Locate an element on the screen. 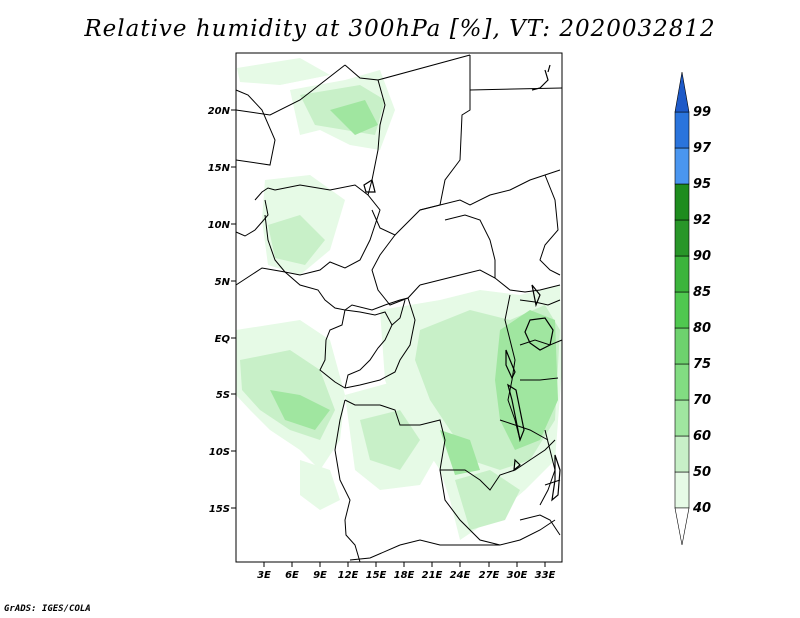 The height and width of the screenshot is (618, 800). lon-label: 30E is located at coordinates (517, 575).